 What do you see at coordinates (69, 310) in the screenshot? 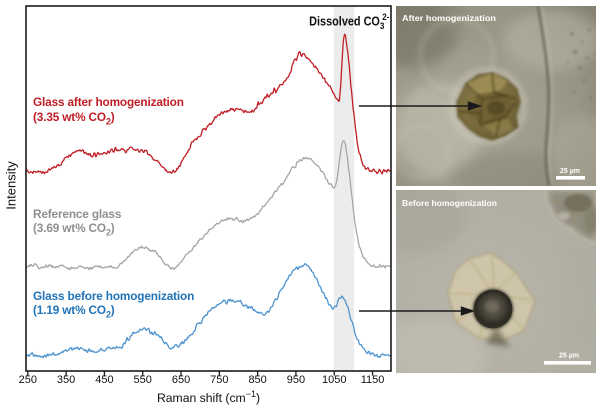
I see `label-before-line2: (1.19 wt% CO` at bounding box center [69, 310].